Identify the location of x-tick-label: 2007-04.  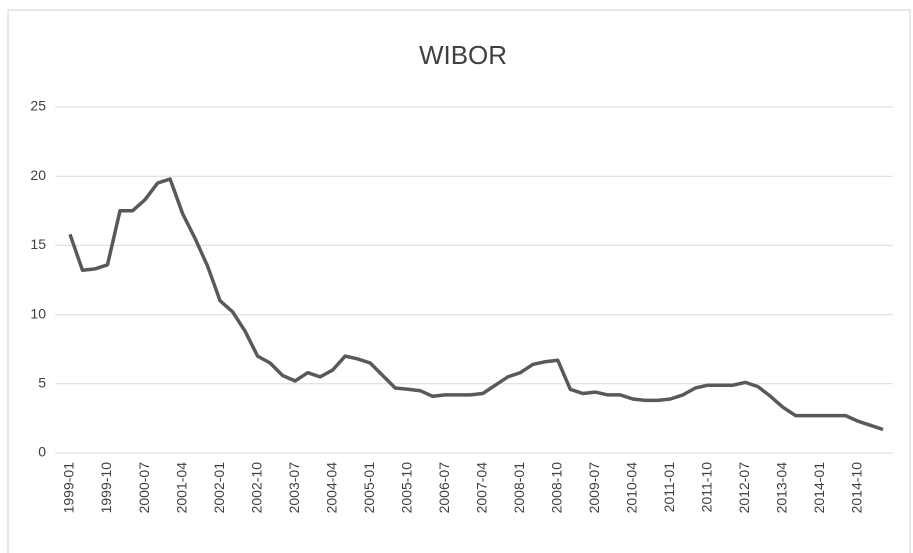
(481, 488).